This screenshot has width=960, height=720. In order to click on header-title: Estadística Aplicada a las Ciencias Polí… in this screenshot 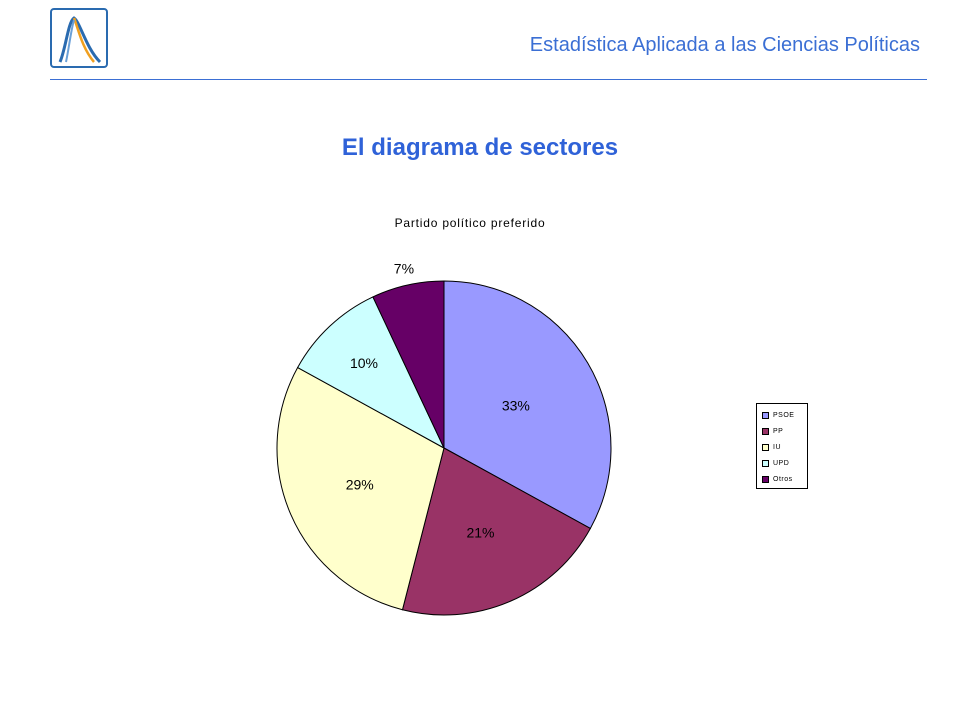, I will do `click(724, 45)`.